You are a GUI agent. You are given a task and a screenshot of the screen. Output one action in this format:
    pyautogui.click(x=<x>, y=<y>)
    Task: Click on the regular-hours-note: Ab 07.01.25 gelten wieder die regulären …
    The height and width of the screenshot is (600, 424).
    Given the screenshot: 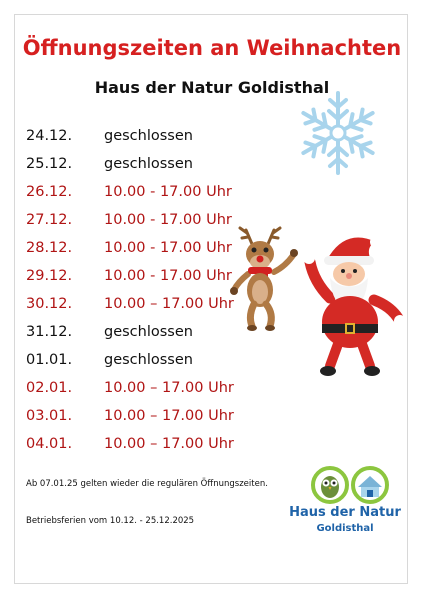 What is the action you would take?
    pyautogui.click(x=147, y=484)
    